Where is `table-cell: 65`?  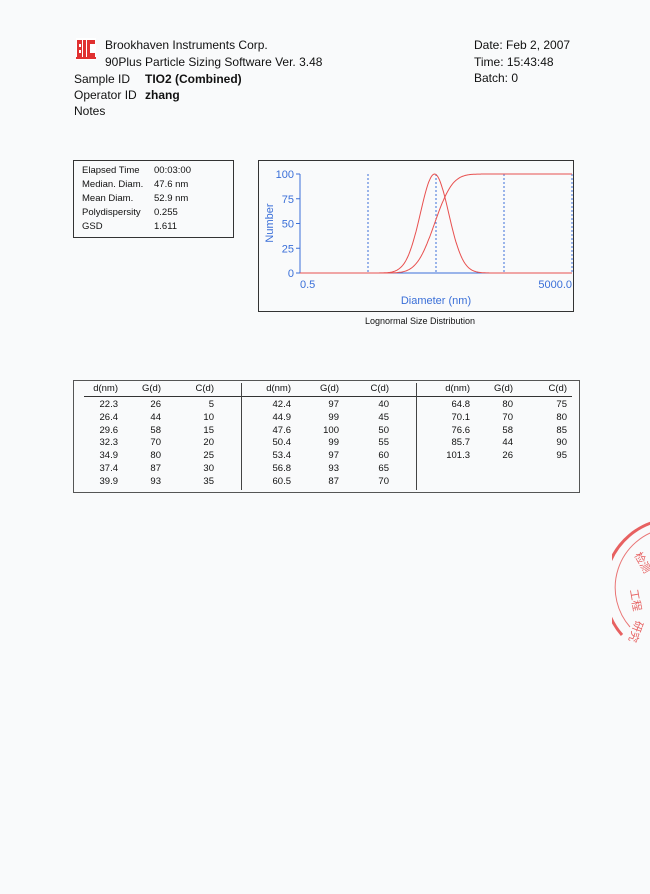
table-cell: 65 is located at coordinates (383, 468).